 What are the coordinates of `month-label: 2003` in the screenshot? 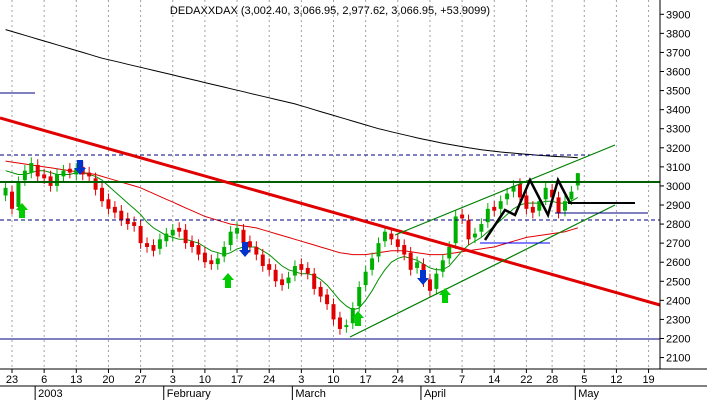 It's located at (50, 394).